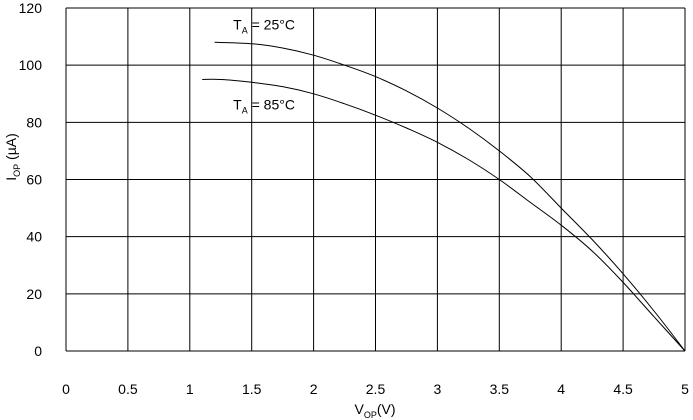 Image resolution: width=693 pixels, height=420 pixels. I want to click on x-tick-label: 1, so click(190, 389).